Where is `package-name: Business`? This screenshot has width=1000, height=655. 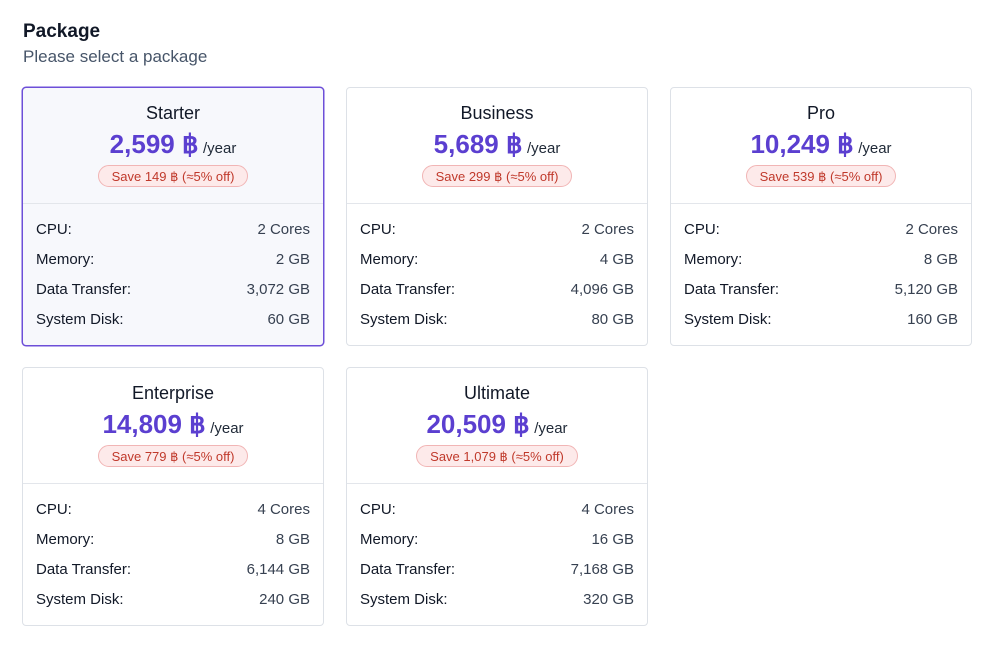
package-name: Business is located at coordinates (497, 113).